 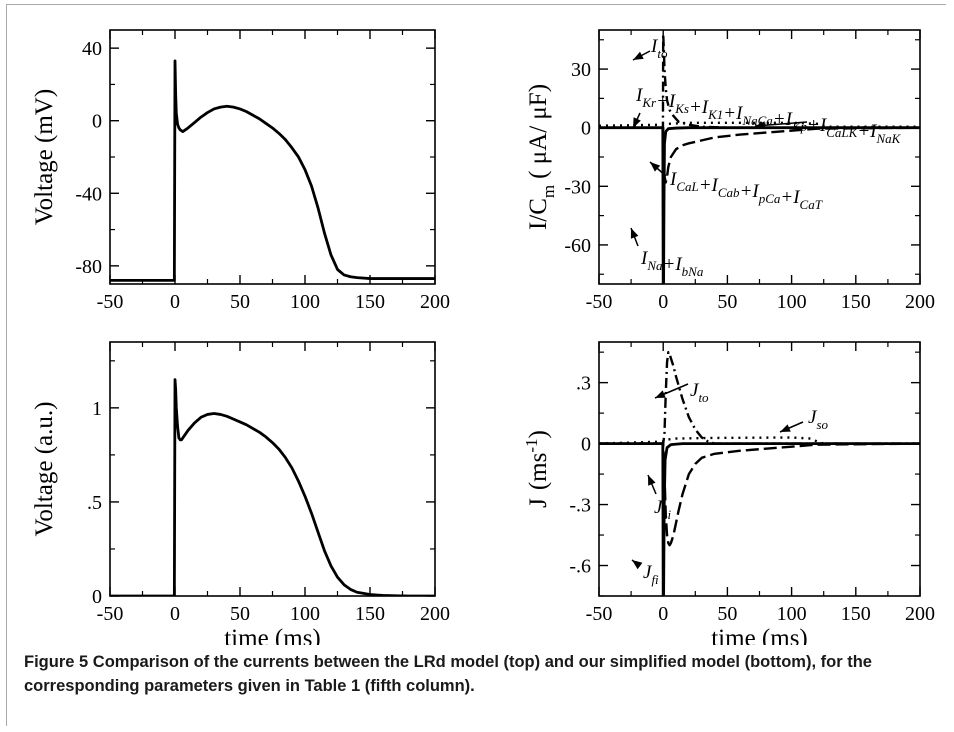 I want to click on caption-label: Figure 5, so click(x=56, y=662).